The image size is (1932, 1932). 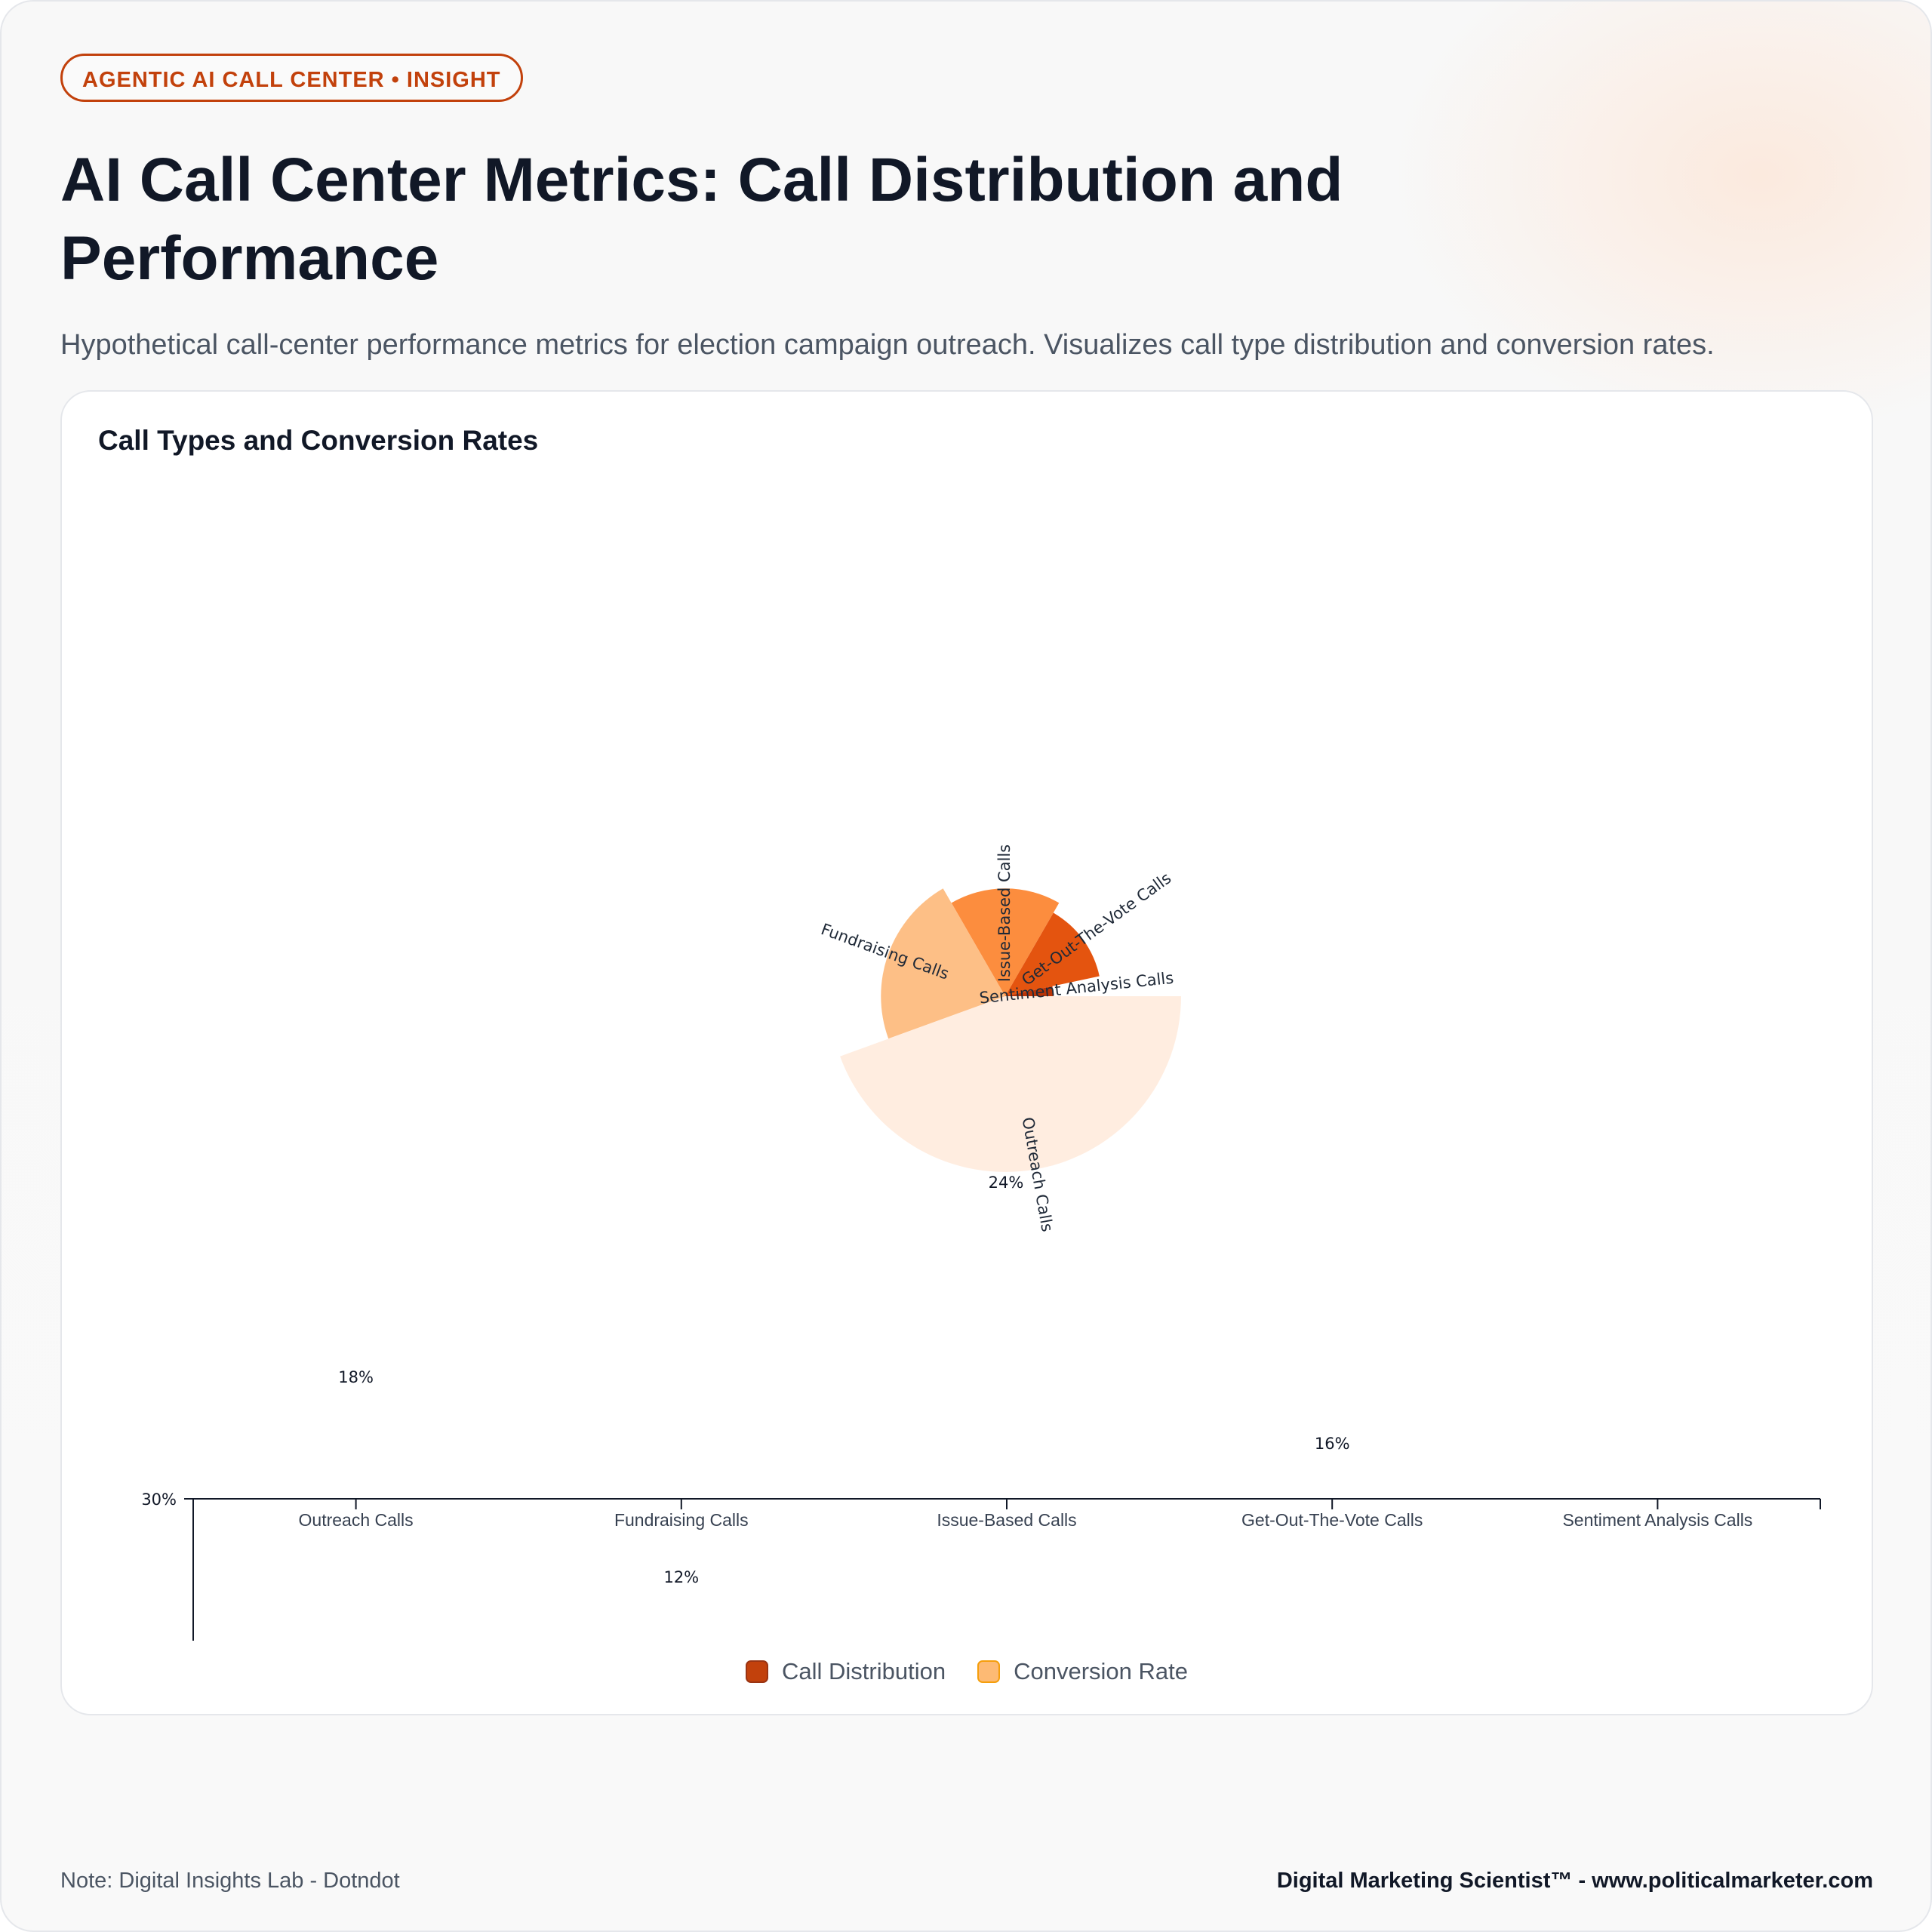 I want to click on rose-slice-sentiment-analysis-calls, so click(x=1029, y=991).